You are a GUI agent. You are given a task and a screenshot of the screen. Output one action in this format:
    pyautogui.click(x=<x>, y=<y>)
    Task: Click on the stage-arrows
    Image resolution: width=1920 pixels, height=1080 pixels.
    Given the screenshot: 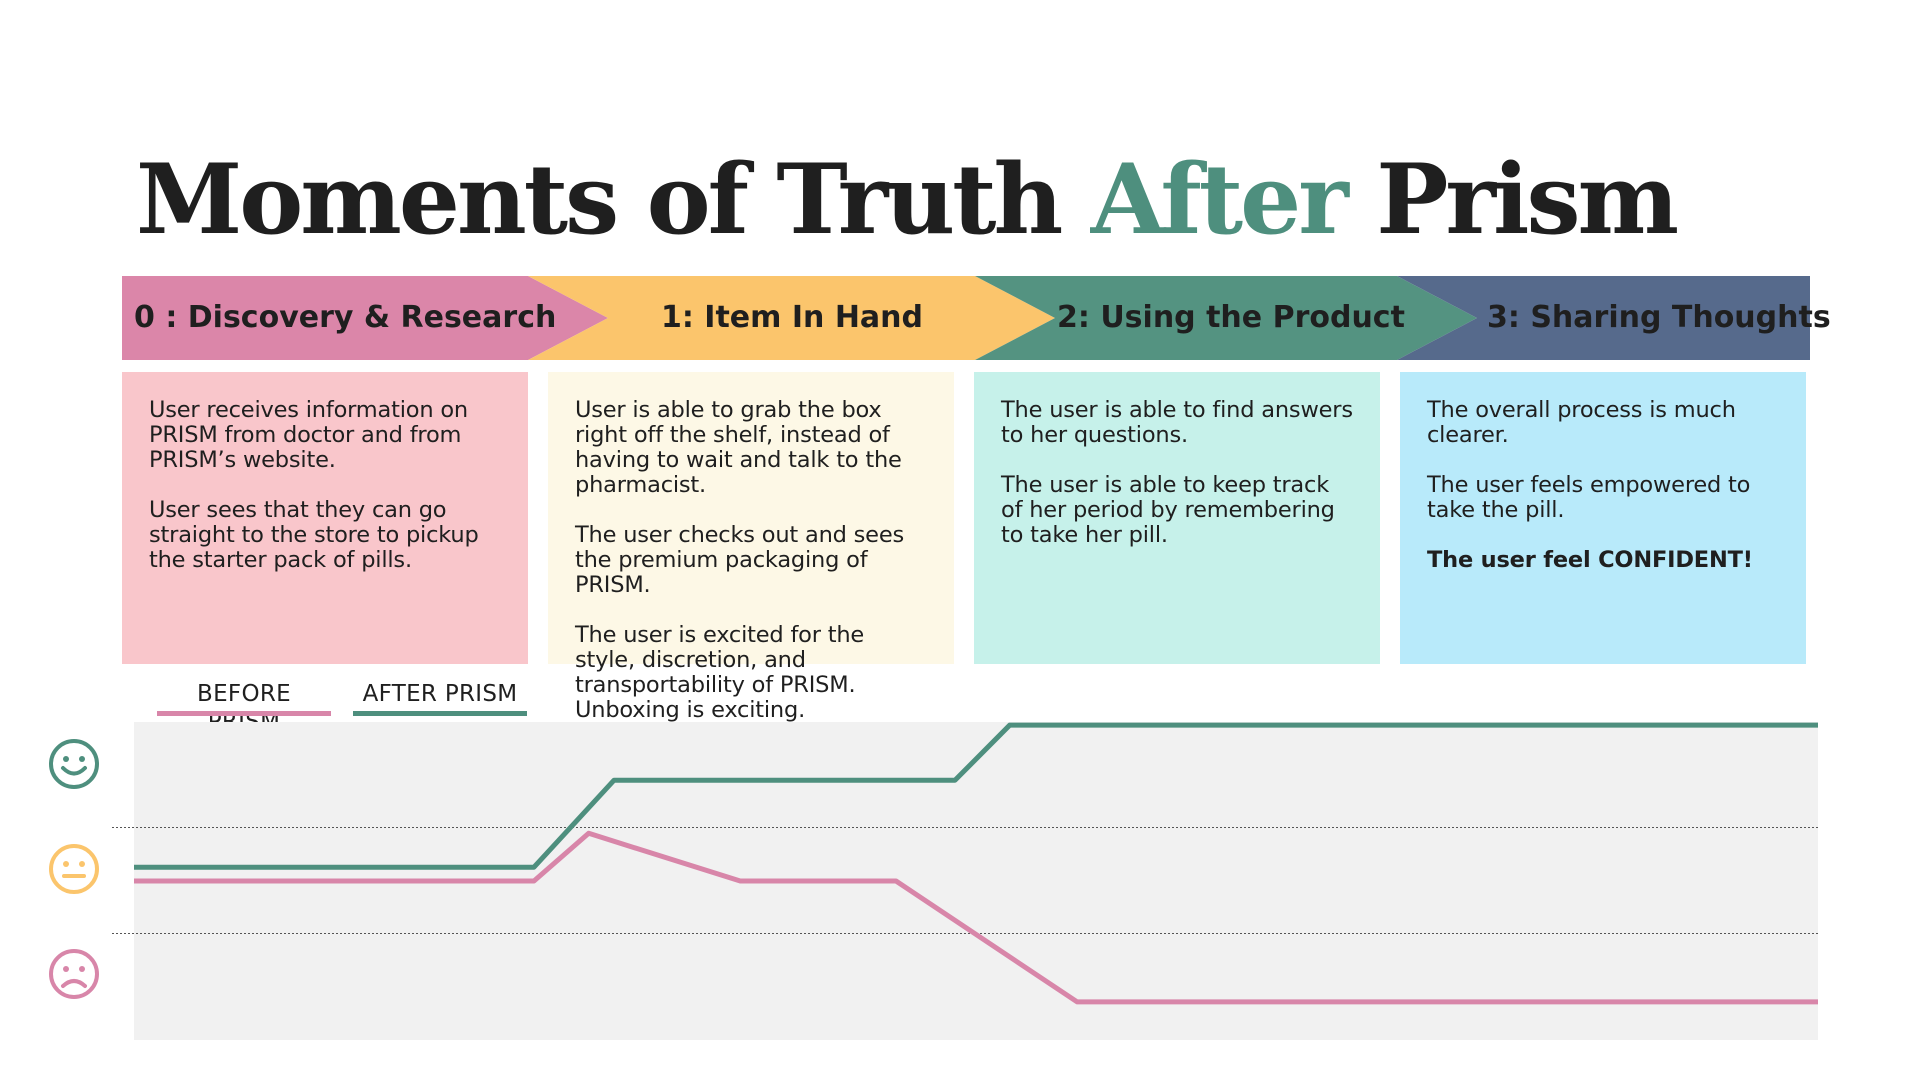 What is the action you would take?
    pyautogui.click(x=966, y=318)
    